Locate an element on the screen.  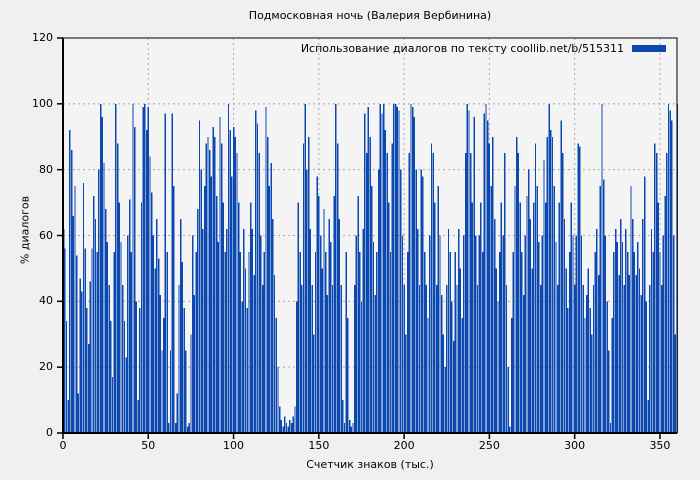
y-tick-label: 100 is located at coordinates (42, 103).